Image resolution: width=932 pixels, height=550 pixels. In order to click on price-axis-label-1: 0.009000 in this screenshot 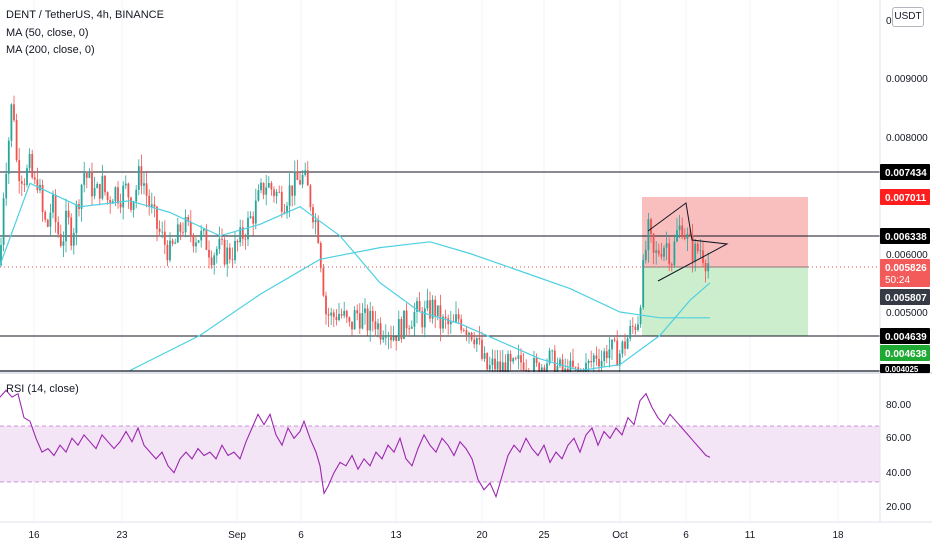, I will do `click(907, 79)`.